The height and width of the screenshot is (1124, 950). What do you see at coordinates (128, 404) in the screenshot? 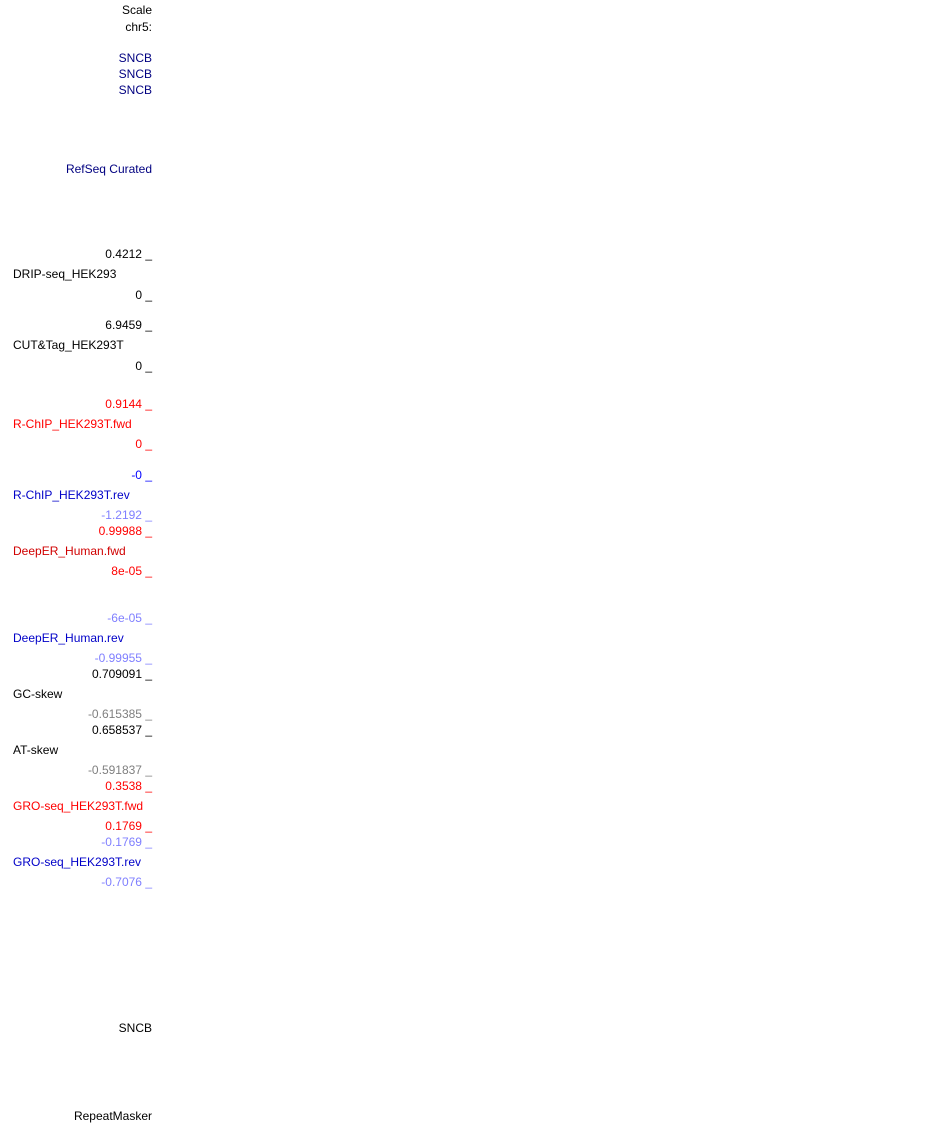
I see `rchip-fwd-max: 0.9144 _` at bounding box center [128, 404].